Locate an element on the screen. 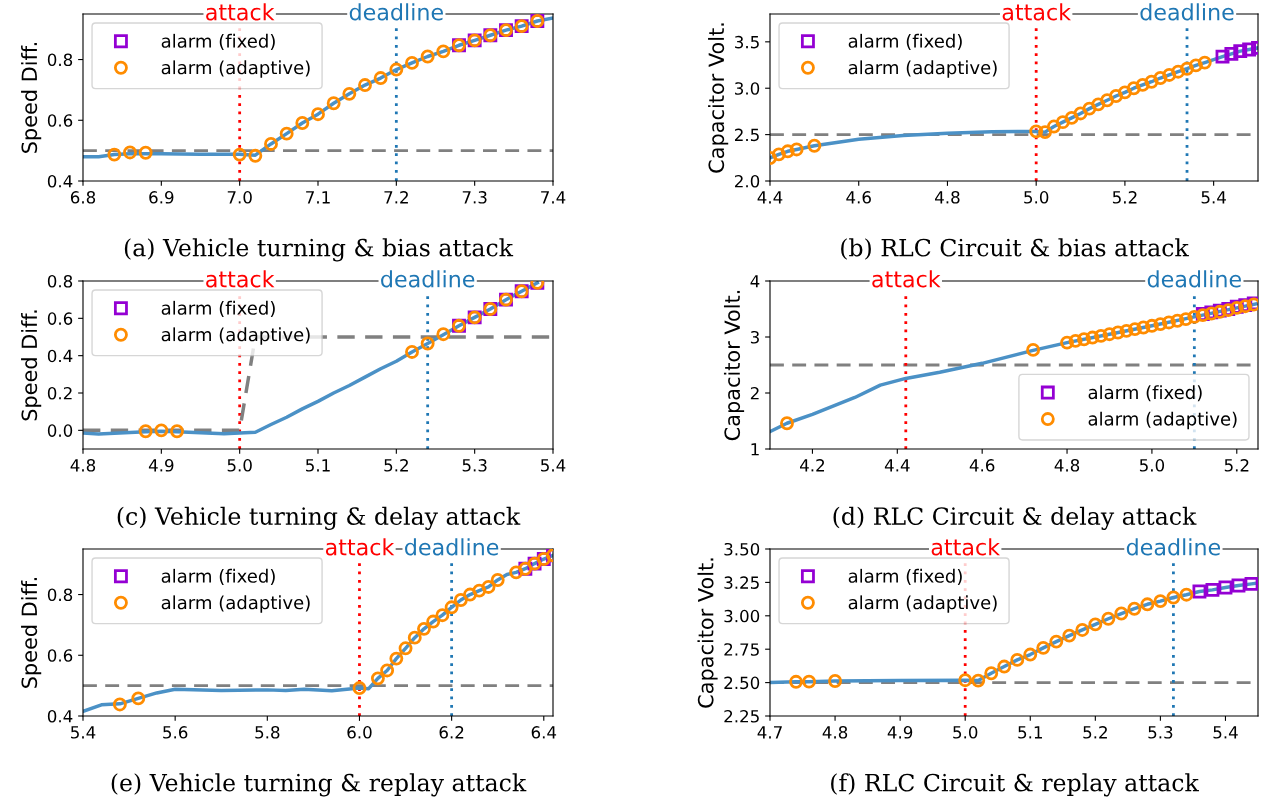  x-tick-label: 7.1 is located at coordinates (318, 197).